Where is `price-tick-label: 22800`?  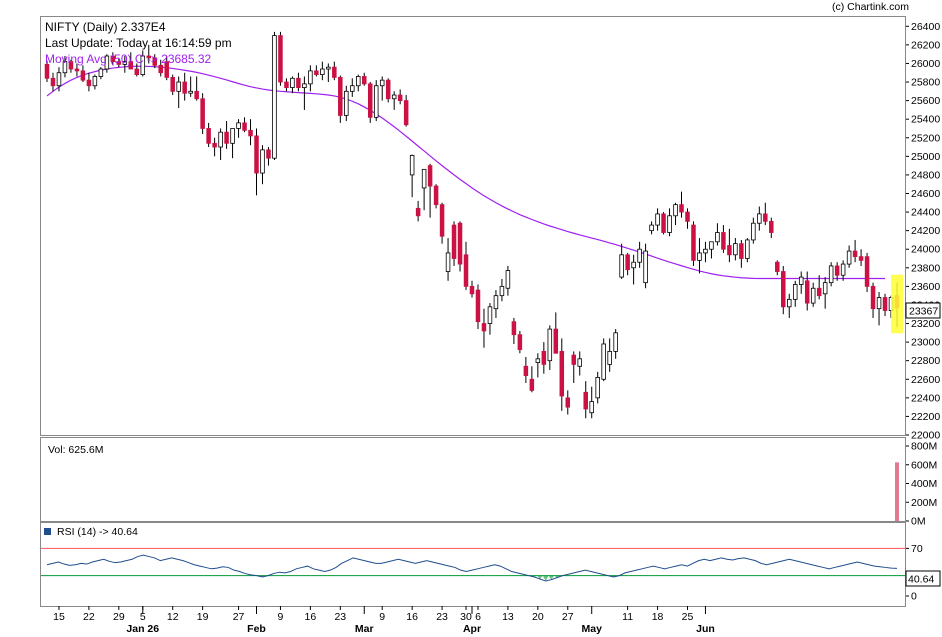
price-tick-label: 22800 is located at coordinates (925, 361).